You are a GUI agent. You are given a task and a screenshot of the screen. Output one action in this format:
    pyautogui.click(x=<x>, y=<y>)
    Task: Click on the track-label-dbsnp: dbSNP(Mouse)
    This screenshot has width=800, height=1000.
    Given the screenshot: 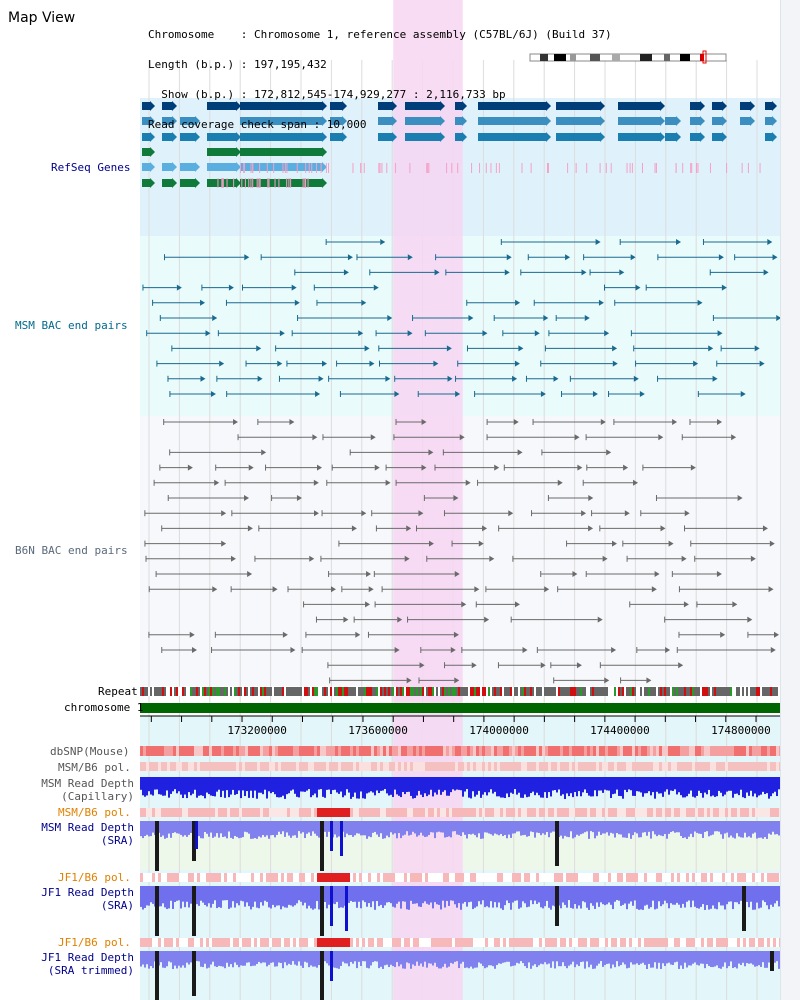 What is the action you would take?
    pyautogui.click(x=90, y=751)
    